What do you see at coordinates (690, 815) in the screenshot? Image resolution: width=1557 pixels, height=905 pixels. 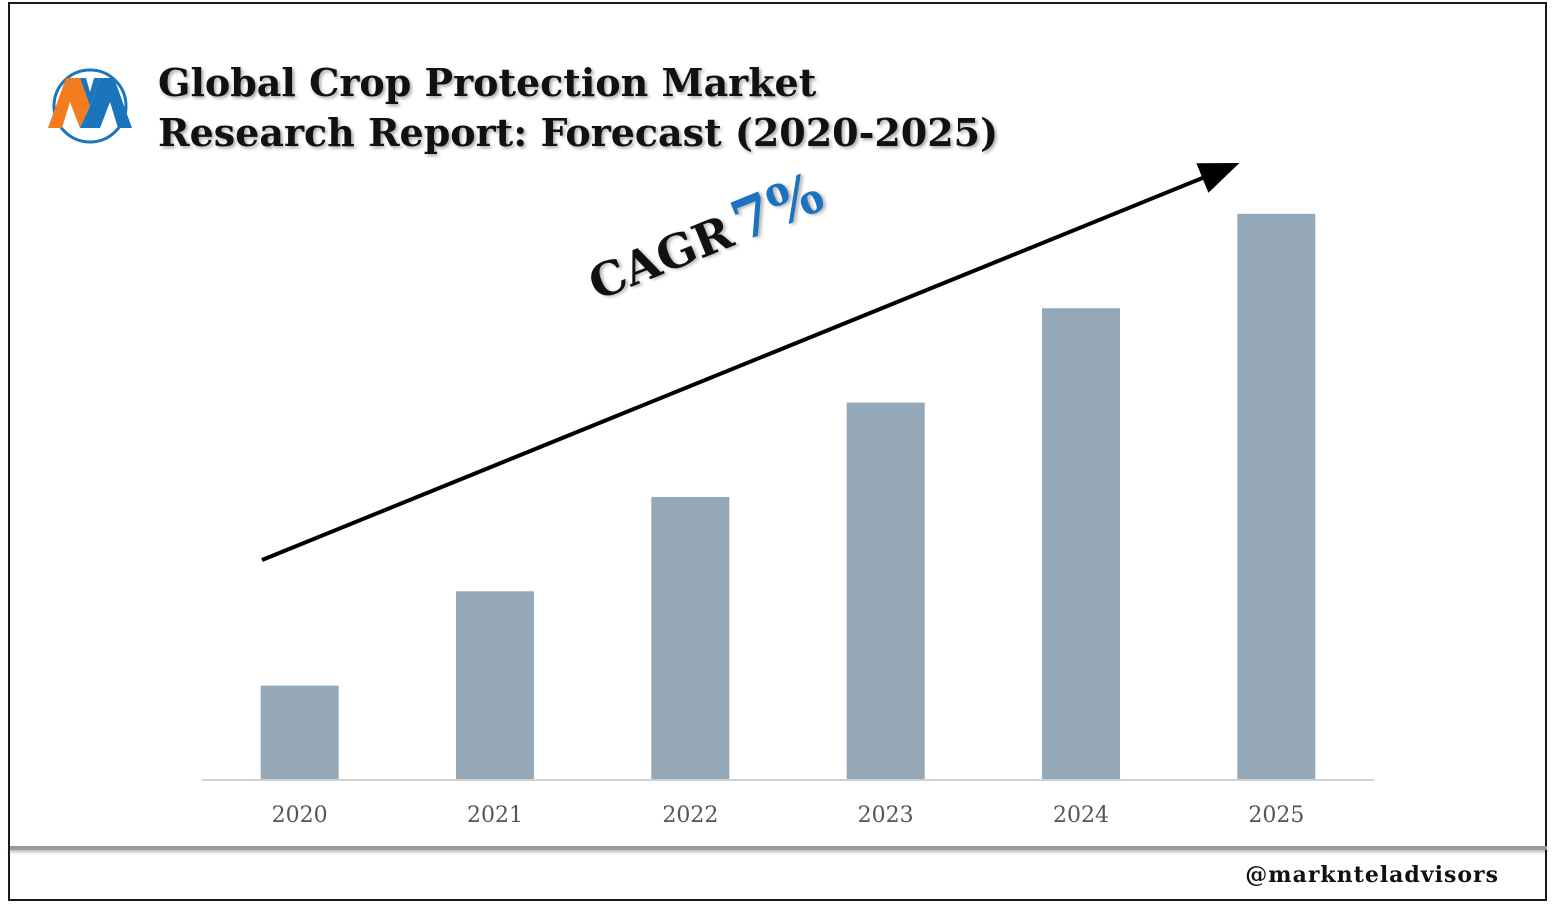 I see `x-tick-label-2022: 2022` at bounding box center [690, 815].